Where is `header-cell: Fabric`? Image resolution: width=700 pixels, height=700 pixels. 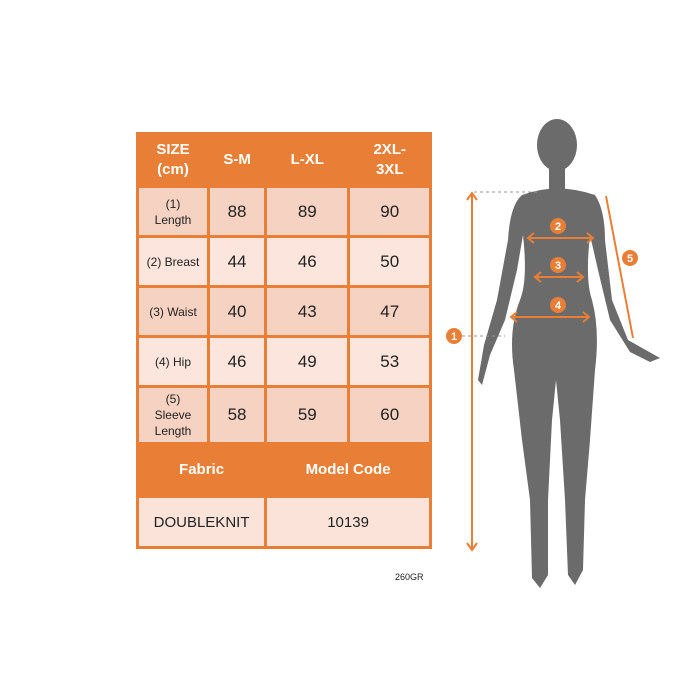 header-cell: Fabric is located at coordinates (201, 470).